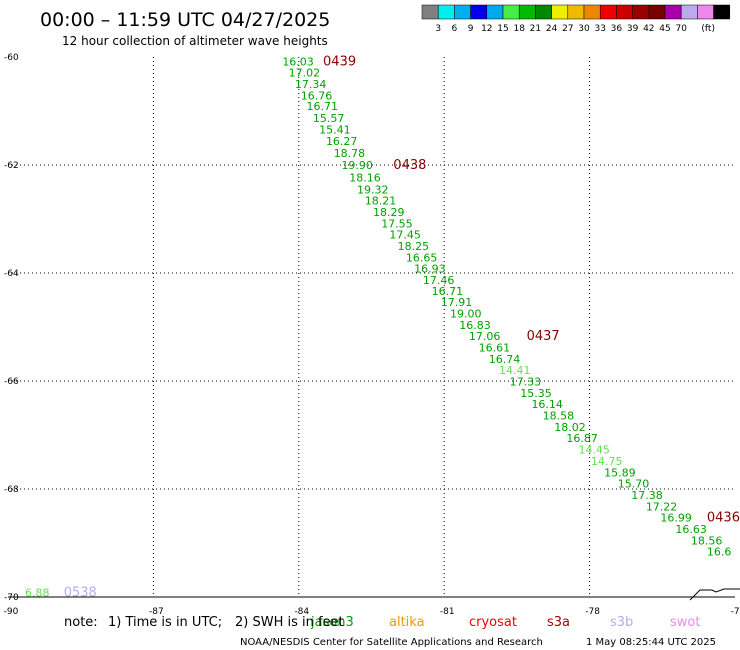 Image resolution: width=740 pixels, height=650 pixels. I want to click on pass-time-label: 0437, so click(543, 336).